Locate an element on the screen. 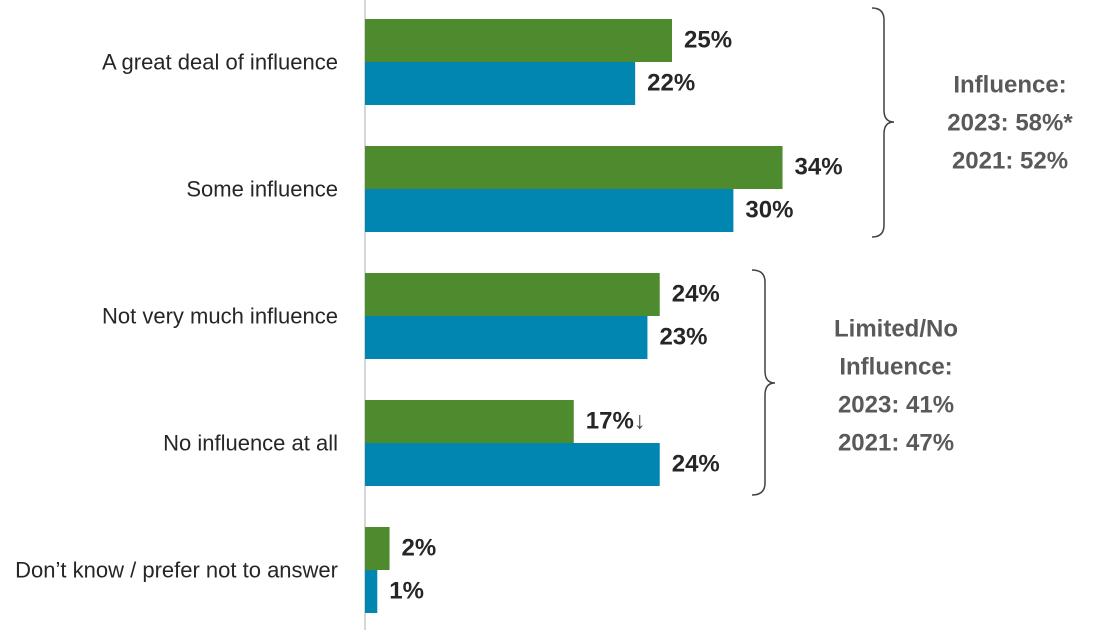 The height and width of the screenshot is (630, 1094). annotation: Limited/No is located at coordinates (896, 328).